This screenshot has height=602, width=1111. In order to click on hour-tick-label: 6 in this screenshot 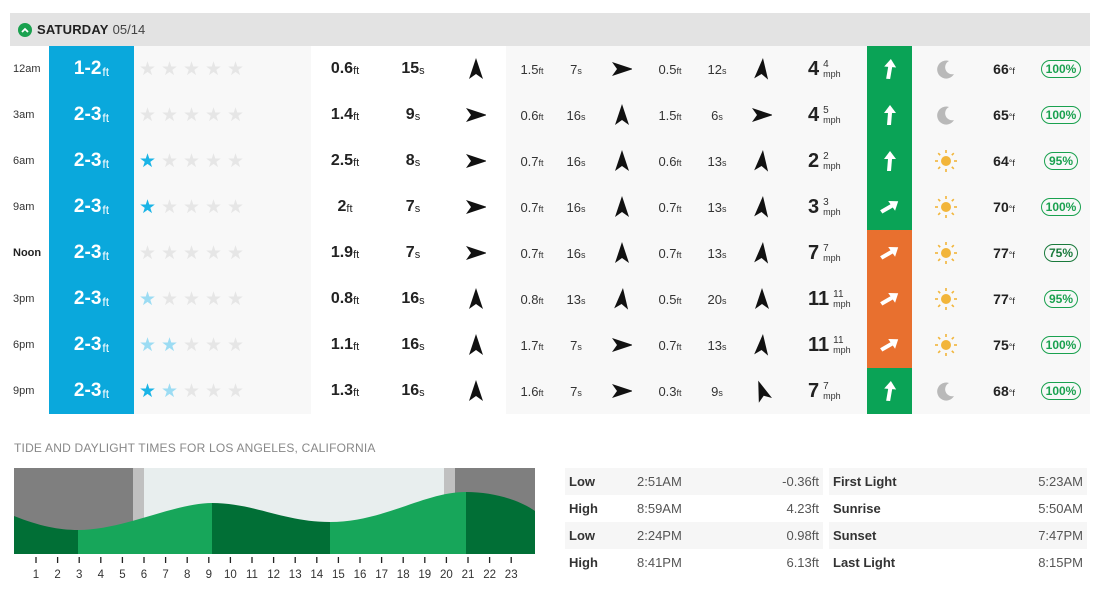, I will do `click(144, 575)`.